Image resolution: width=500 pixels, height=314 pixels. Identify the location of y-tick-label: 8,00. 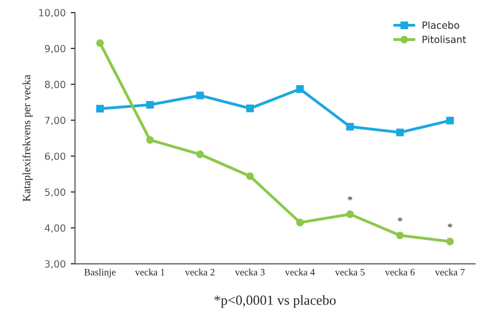
(55, 85).